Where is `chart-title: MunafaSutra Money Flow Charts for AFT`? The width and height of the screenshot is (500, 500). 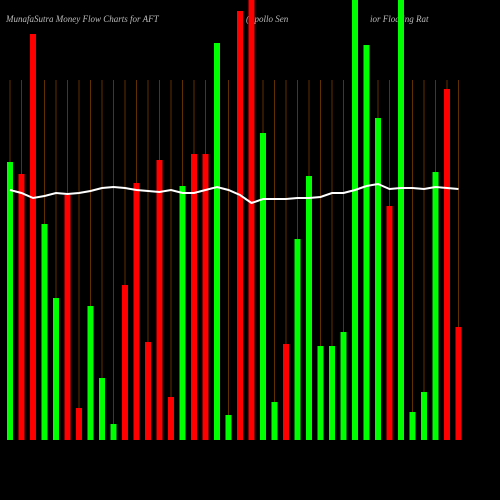 chart-title: MunafaSutra Money Flow Charts for AFT is located at coordinates (82, 19).